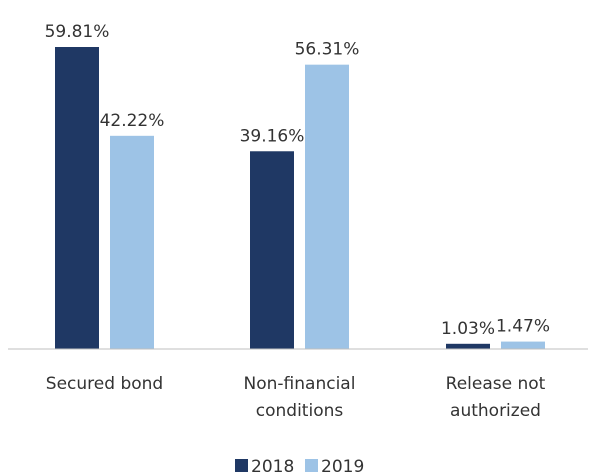 This screenshot has height=475, width=589. What do you see at coordinates (523, 327) in the screenshot?
I see `data-label-2019-2: 1.47%` at bounding box center [523, 327].